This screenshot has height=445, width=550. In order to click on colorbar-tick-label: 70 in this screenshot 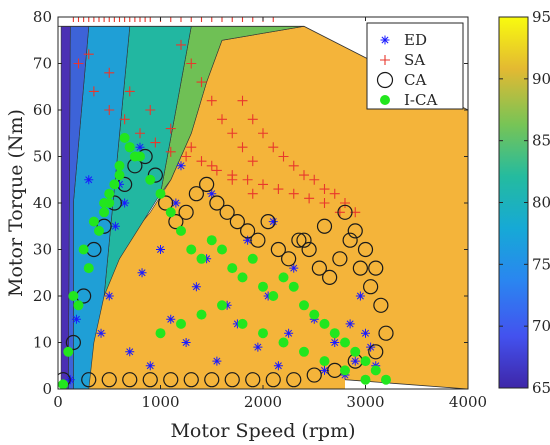, I will do `click(541, 326)`.